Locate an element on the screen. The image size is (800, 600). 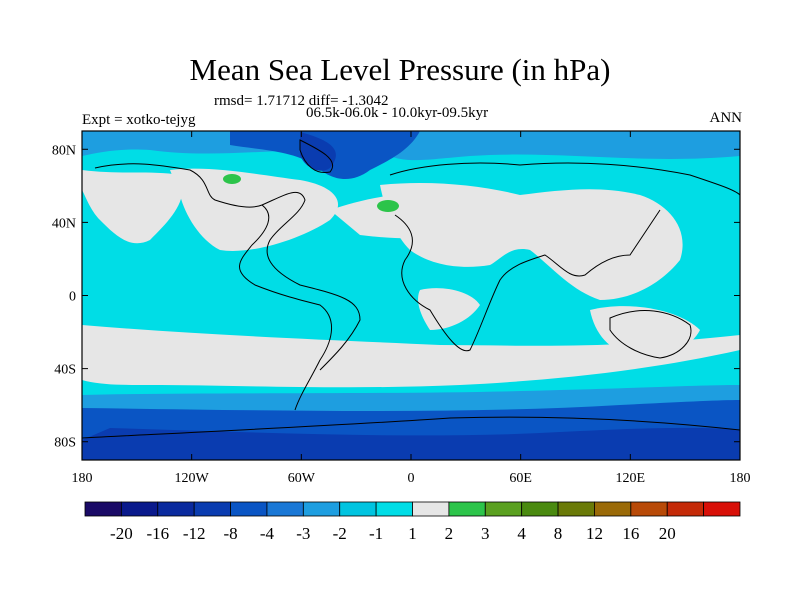
southern-subtropical-neutral-band is located at coordinates (411, 356).